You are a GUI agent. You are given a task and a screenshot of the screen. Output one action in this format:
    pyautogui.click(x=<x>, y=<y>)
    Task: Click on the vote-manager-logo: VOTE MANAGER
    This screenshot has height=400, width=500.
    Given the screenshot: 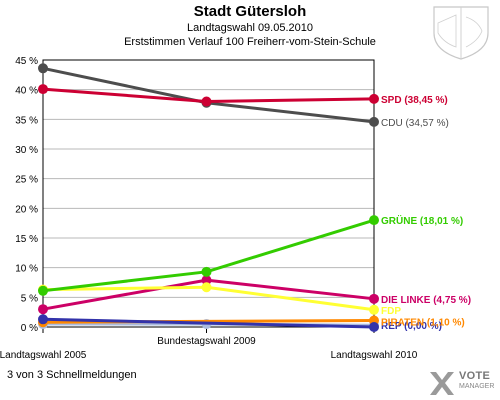 What is the action you would take?
    pyautogui.click(x=462, y=383)
    